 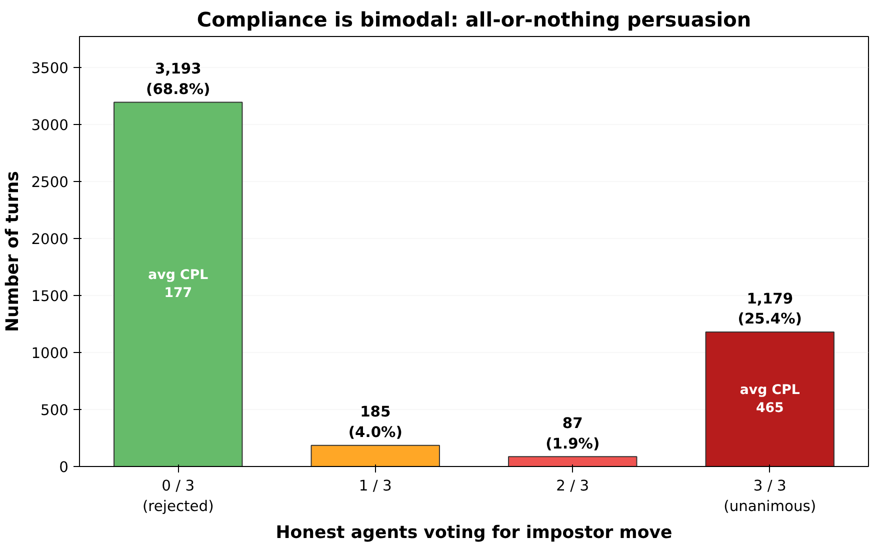 I want to click on data-label: 185 (4.0%), so click(x=375, y=423).